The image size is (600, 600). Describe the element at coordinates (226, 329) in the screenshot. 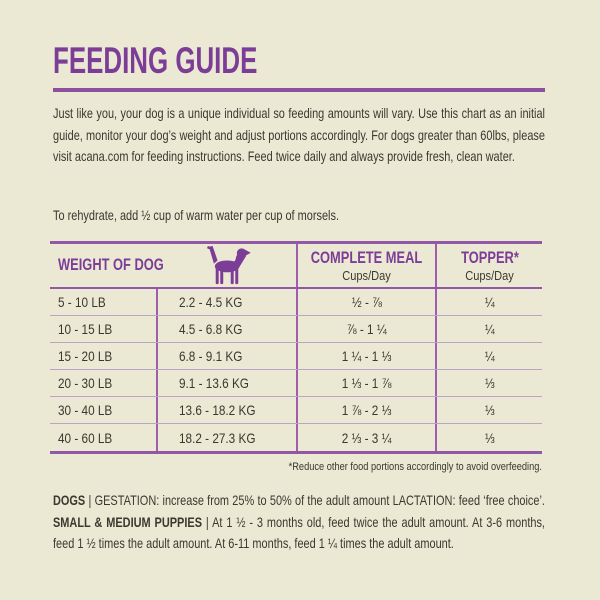

I see `weight-kg-cell: 4.5 - 6.8 KG` at that location.